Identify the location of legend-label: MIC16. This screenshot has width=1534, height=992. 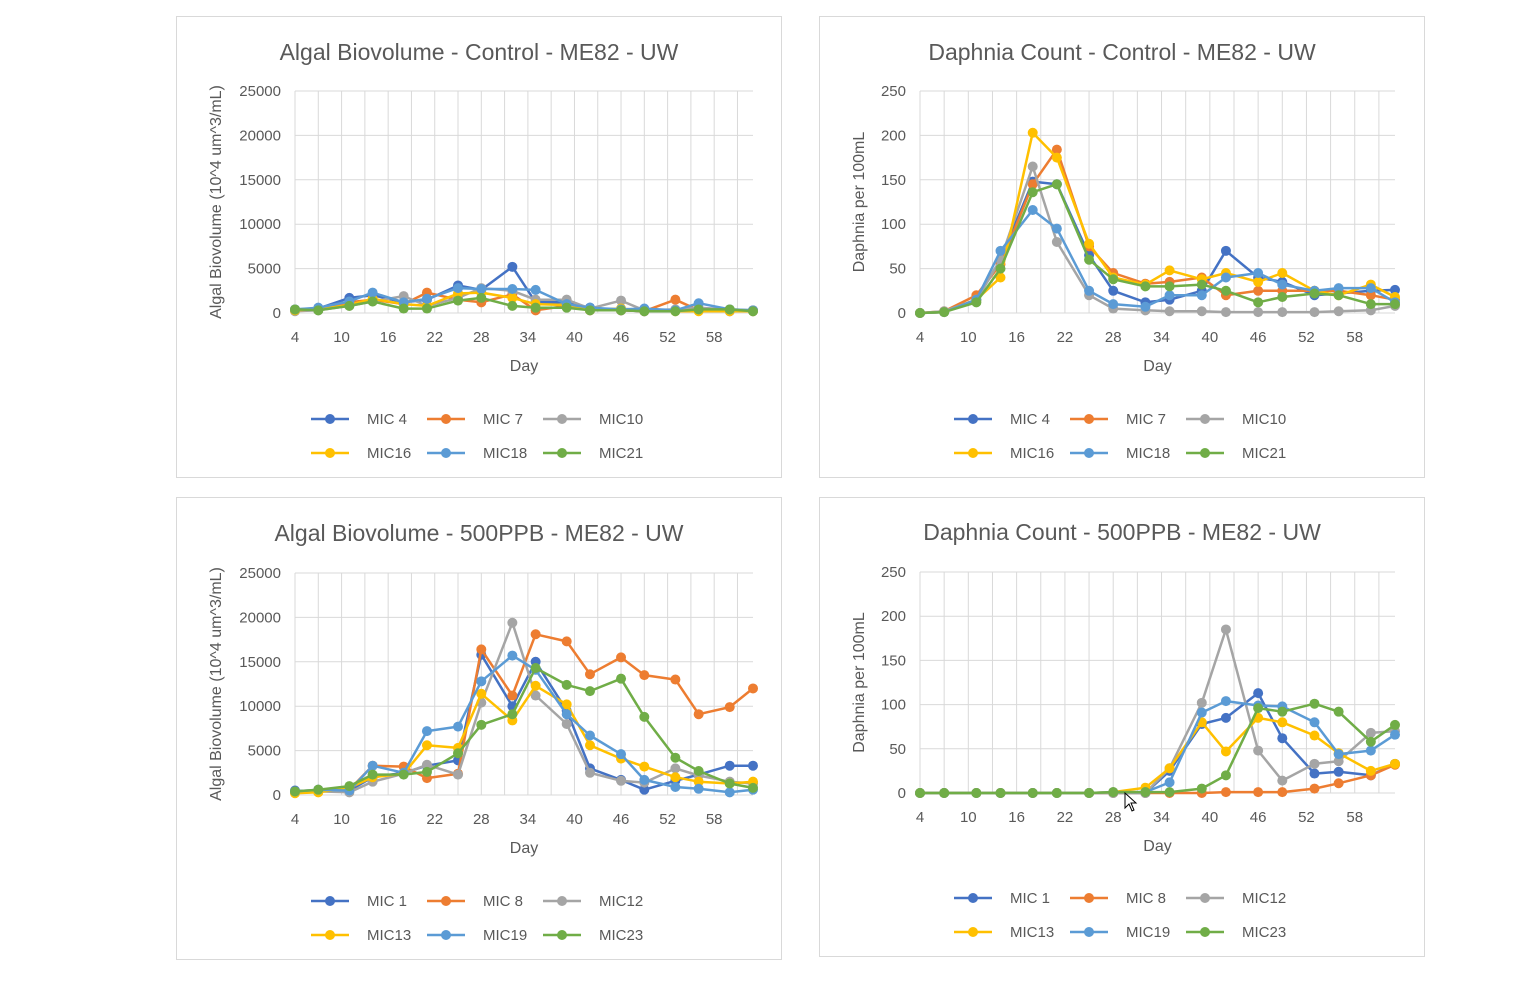
(389, 453).